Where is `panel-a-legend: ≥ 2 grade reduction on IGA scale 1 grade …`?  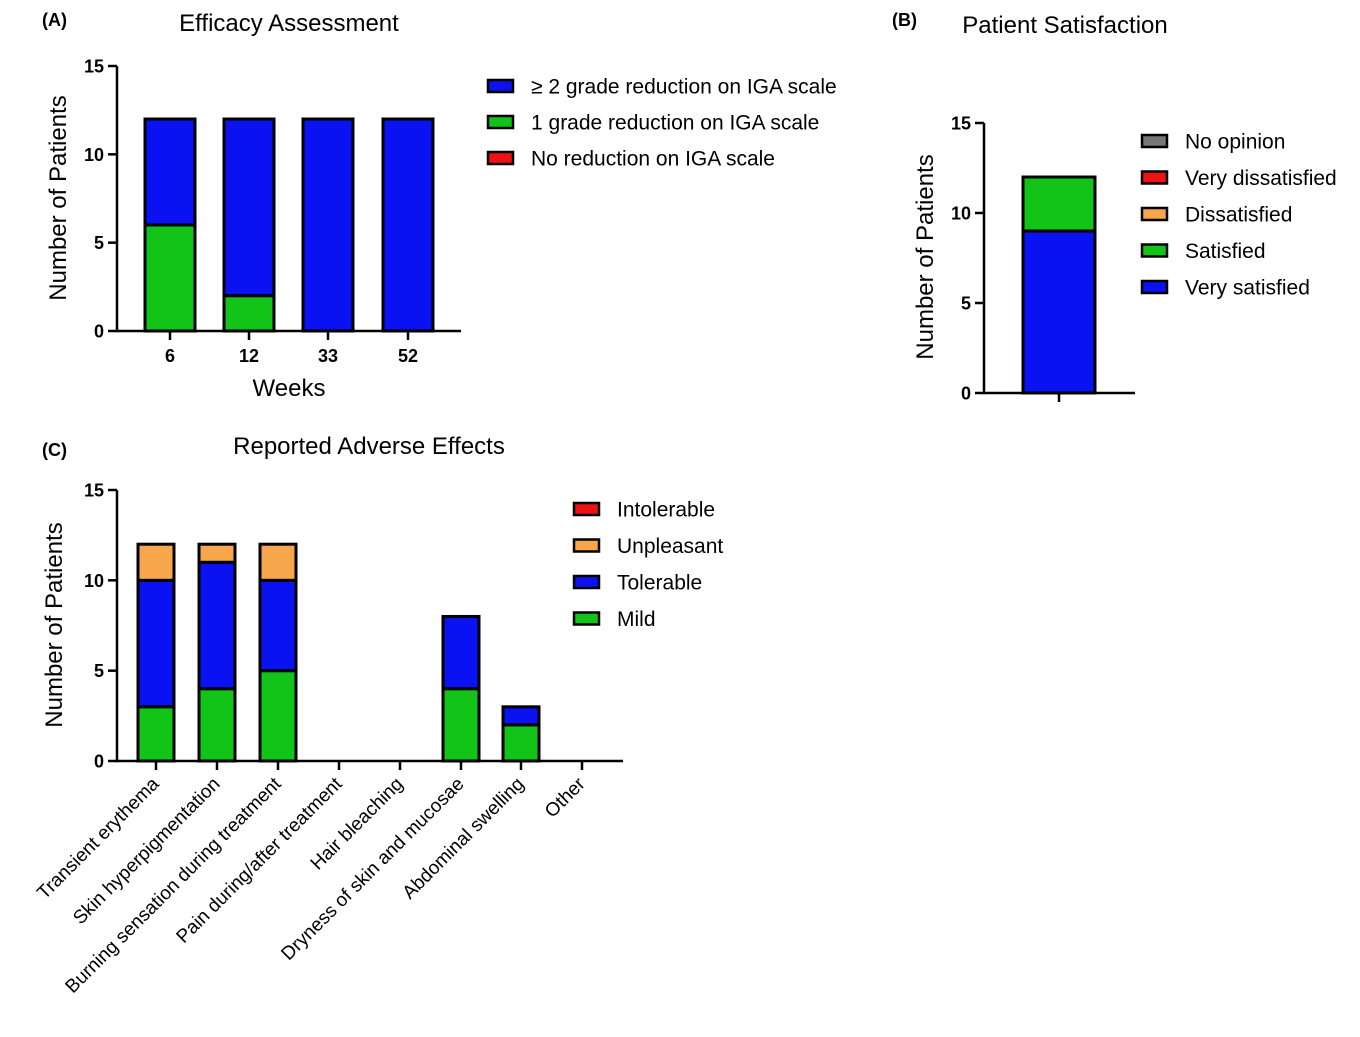 panel-a-legend: ≥ 2 grade reduction on IGA scale 1 grade … is located at coordinates (661, 123).